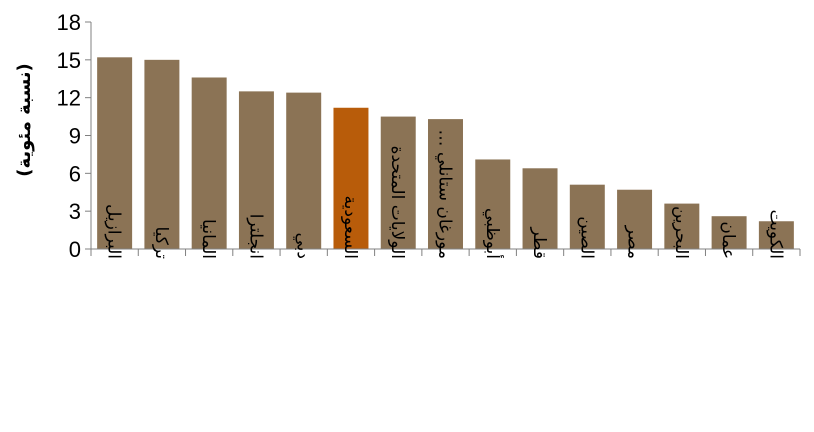 The height and width of the screenshot is (432, 814). Describe the element at coordinates (728, 240) in the screenshot. I see `category-label: عمان` at that location.